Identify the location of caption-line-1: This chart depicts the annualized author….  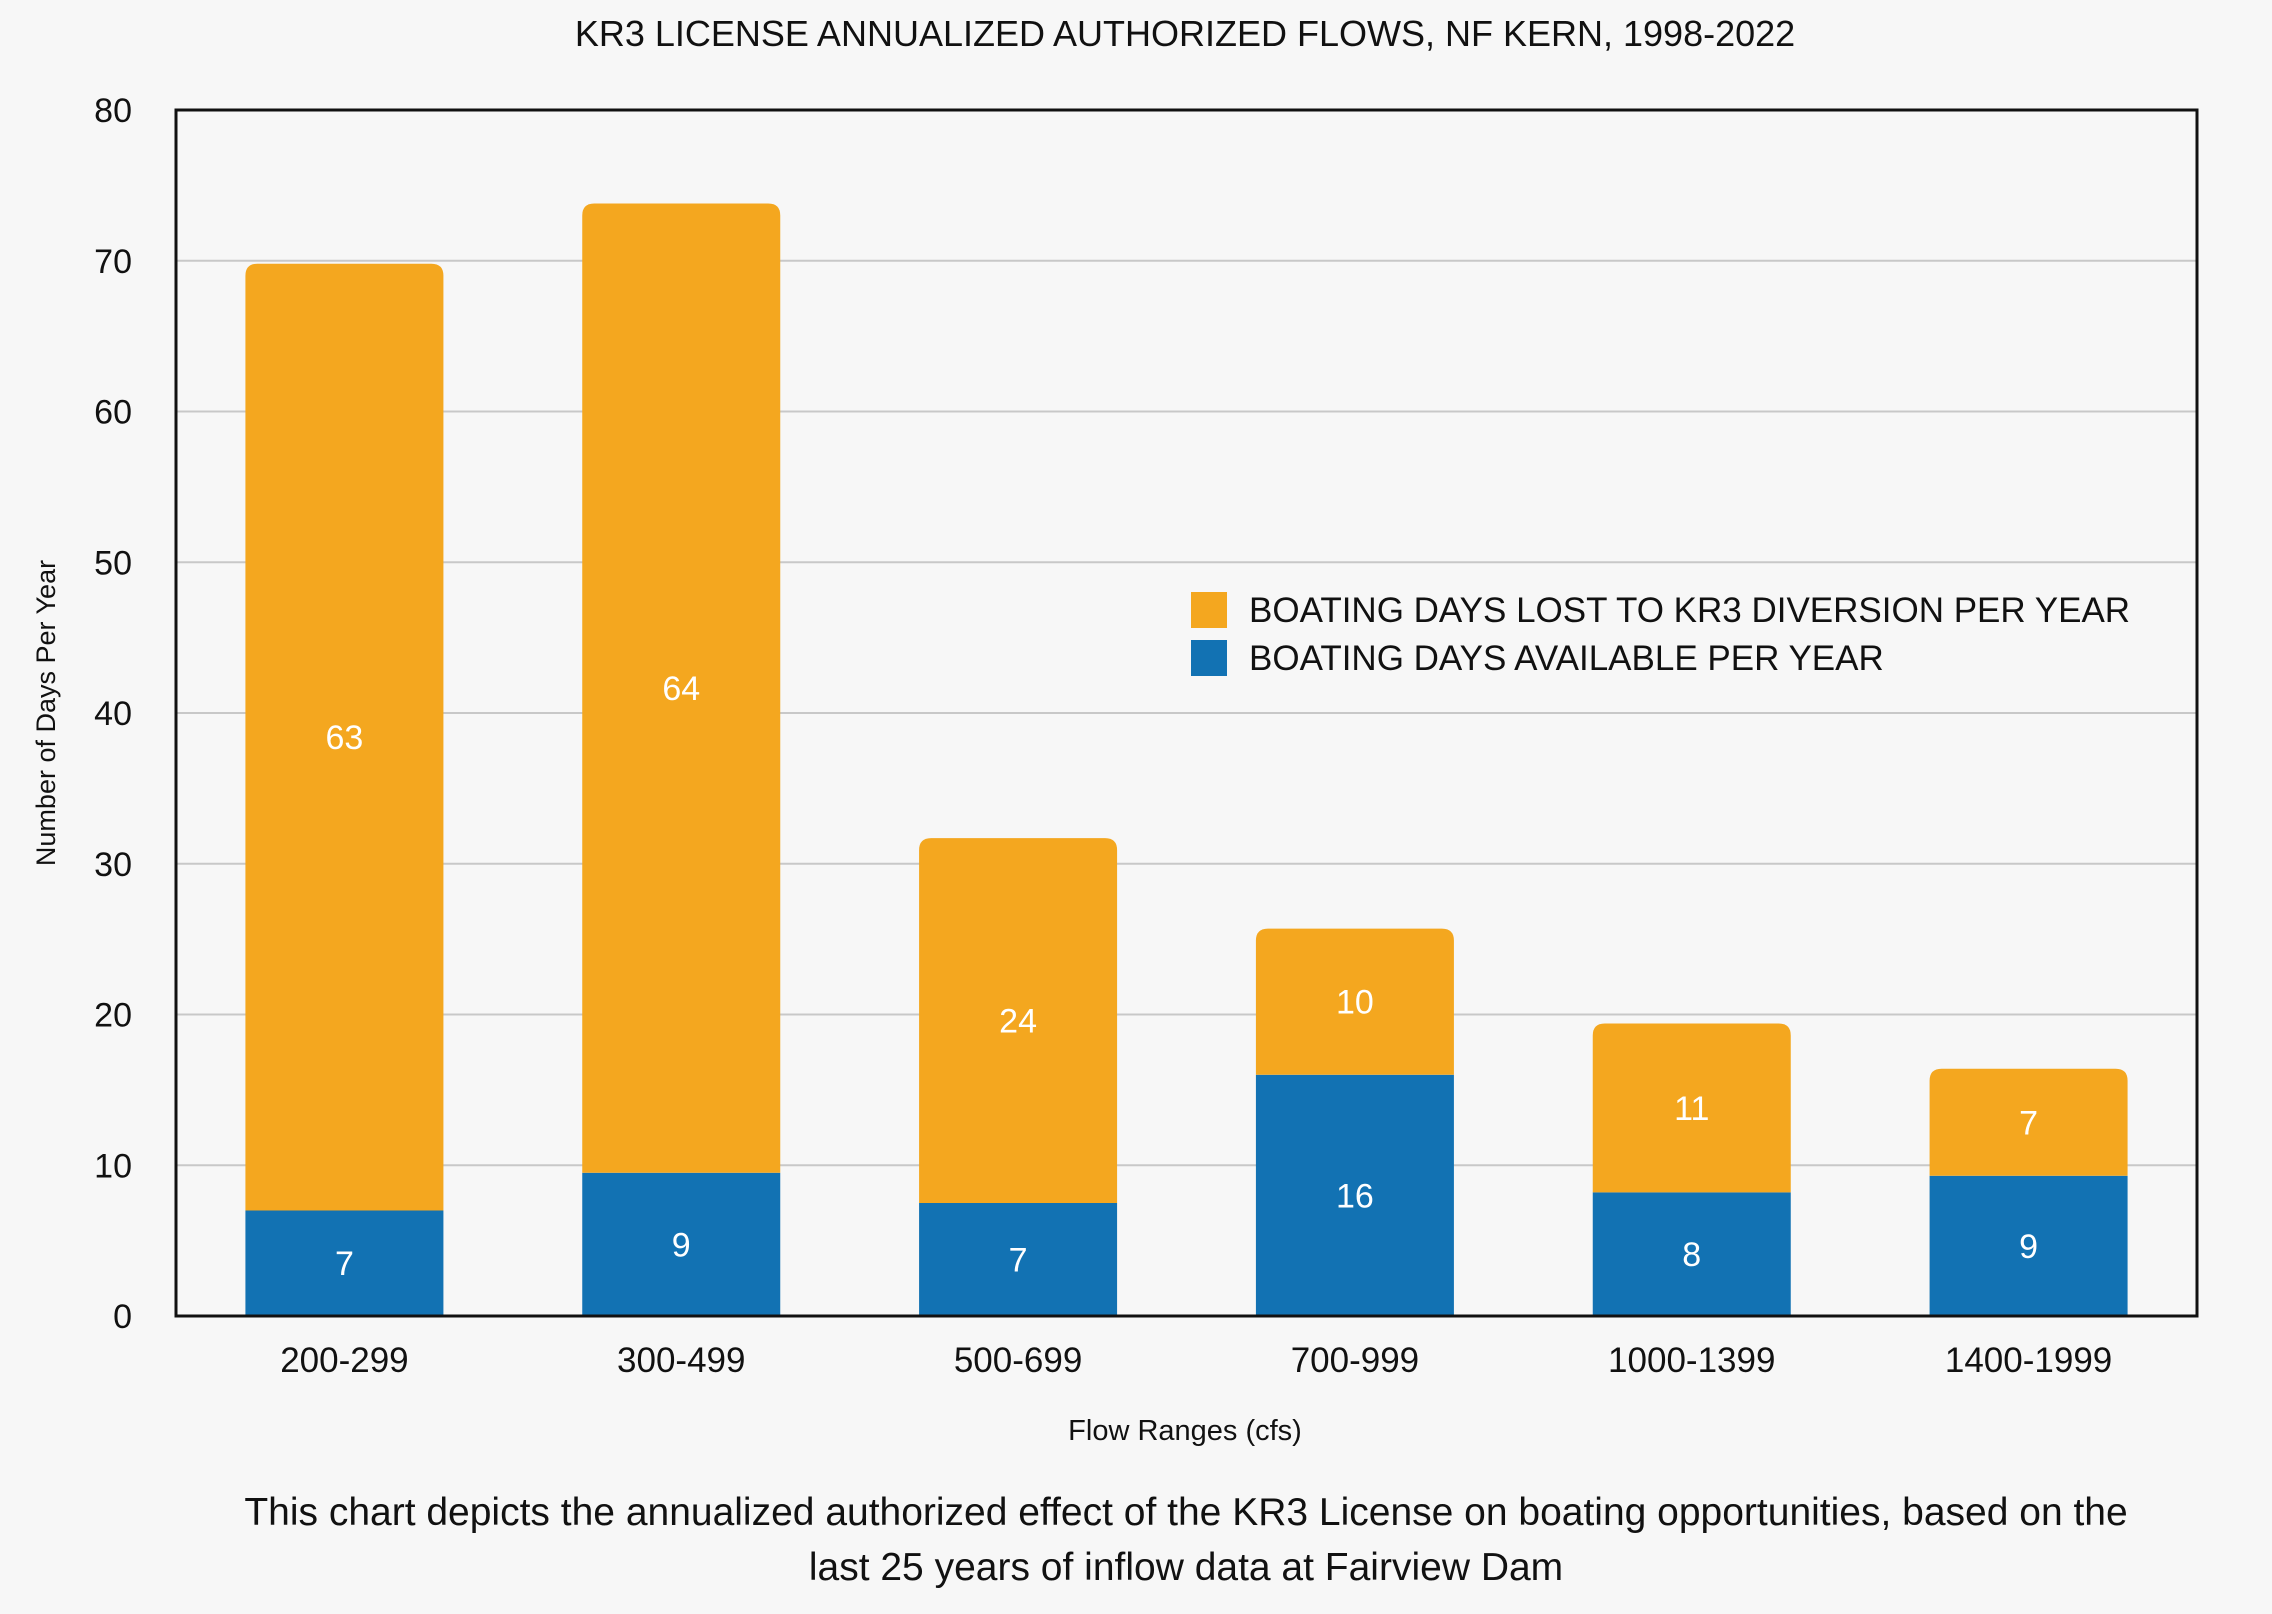
(1186, 1512).